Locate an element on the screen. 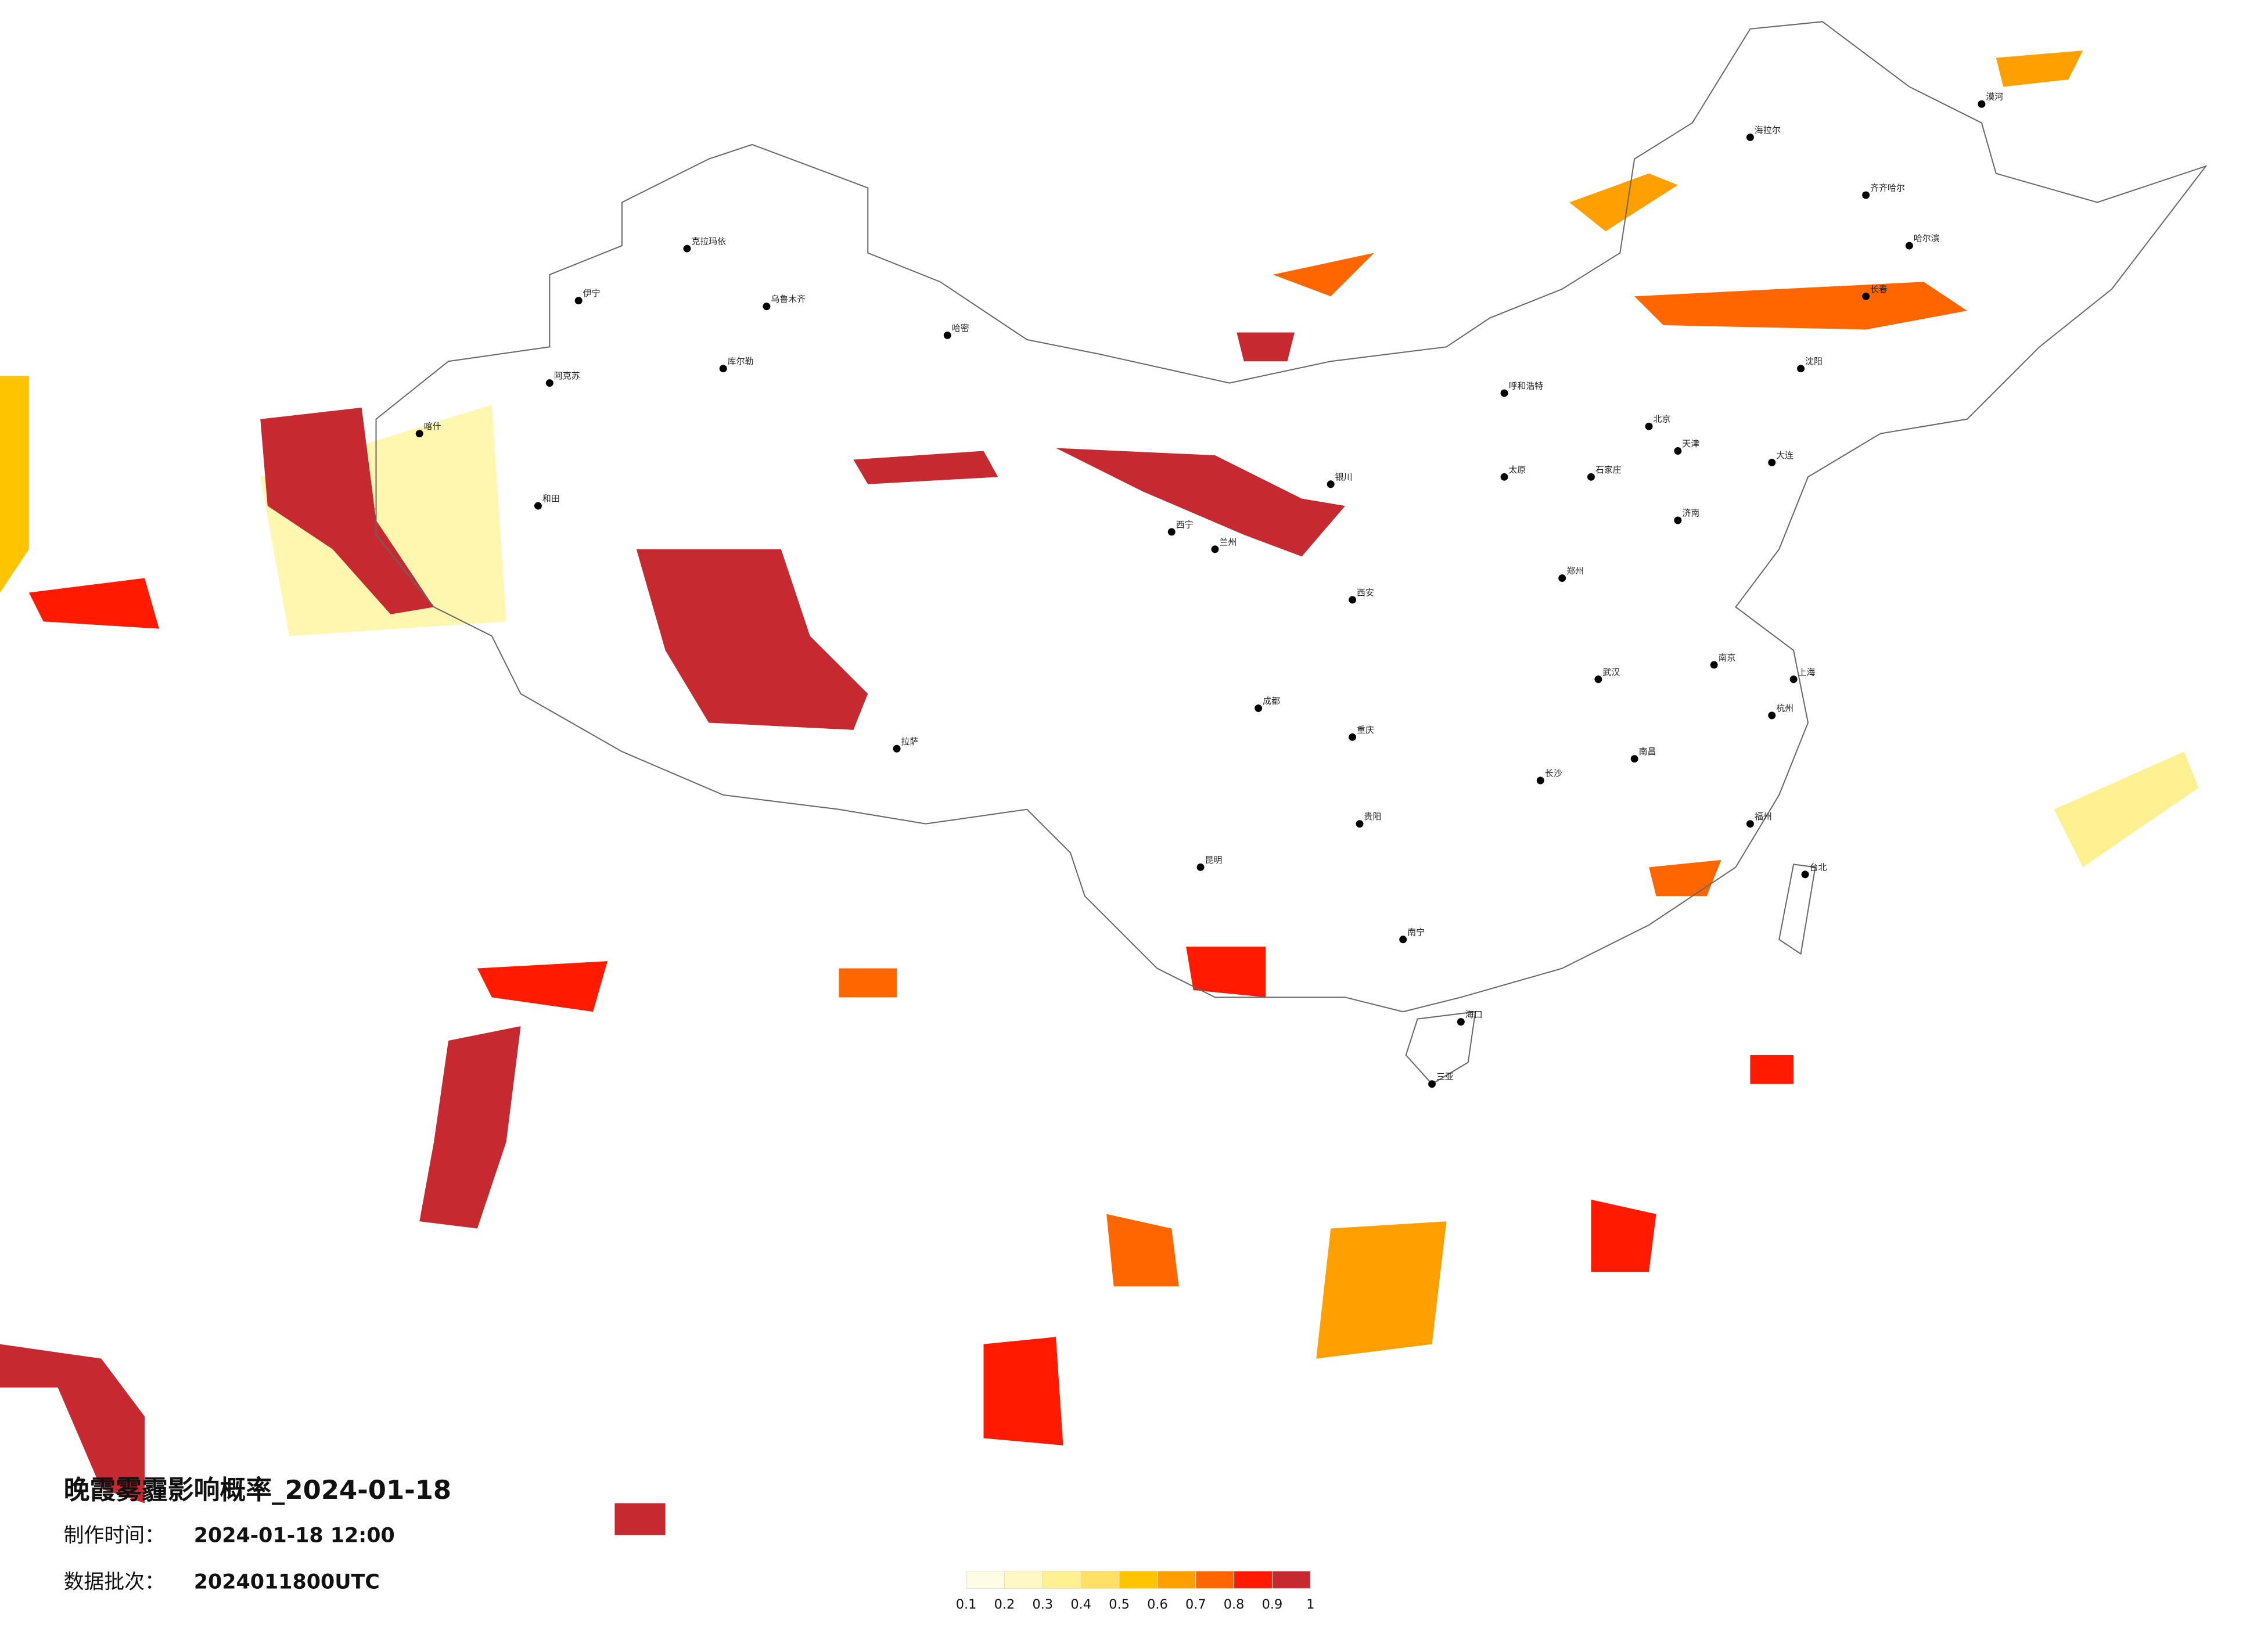  city-label: 南京 is located at coordinates (1727, 657).